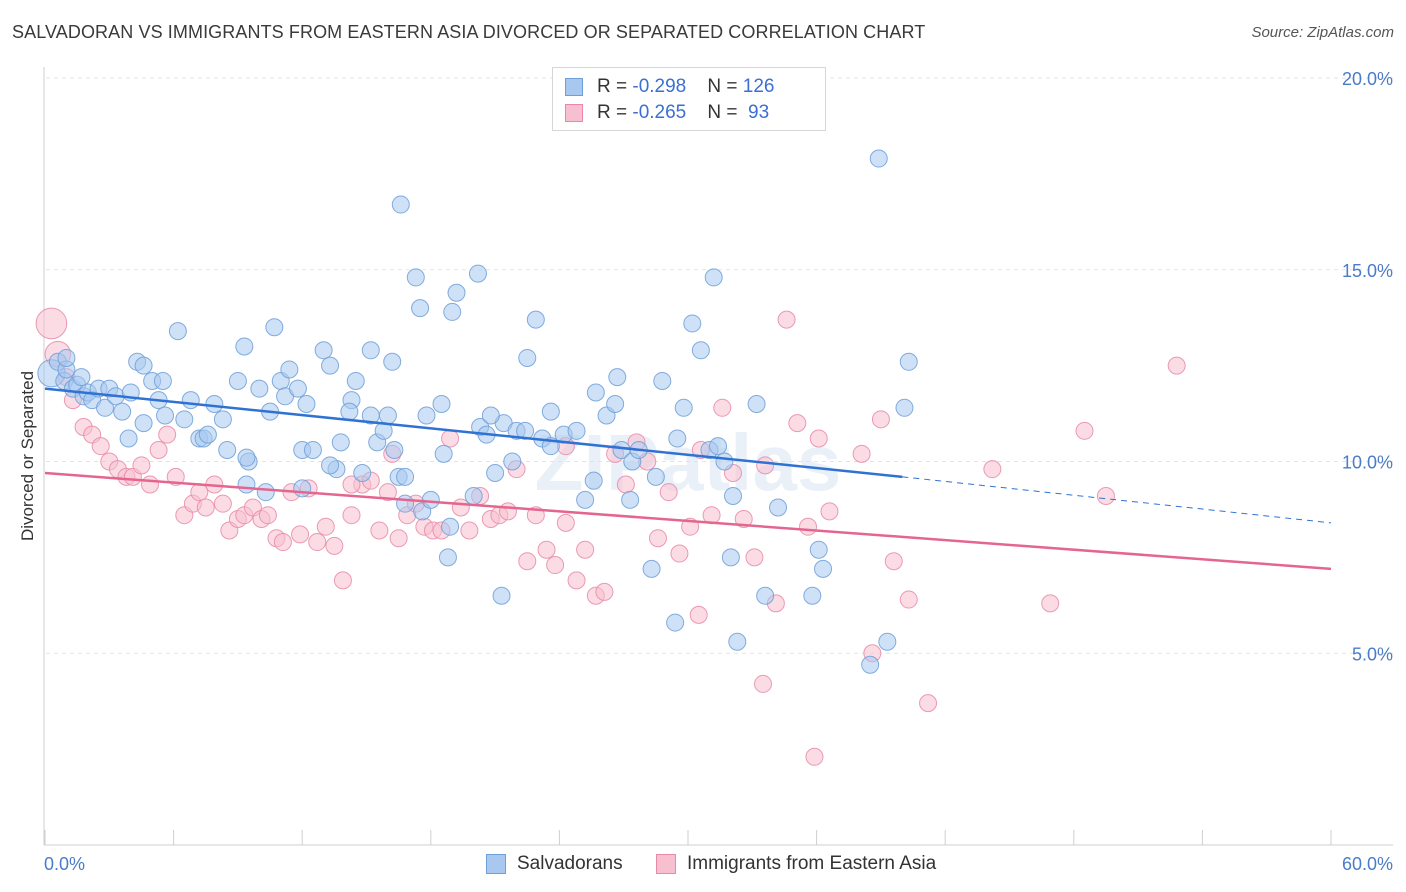 The height and width of the screenshot is (892, 1406). Describe the element at coordinates (812, 863) in the screenshot. I see `legend-label: Immigrants from Eastern Asia` at that location.